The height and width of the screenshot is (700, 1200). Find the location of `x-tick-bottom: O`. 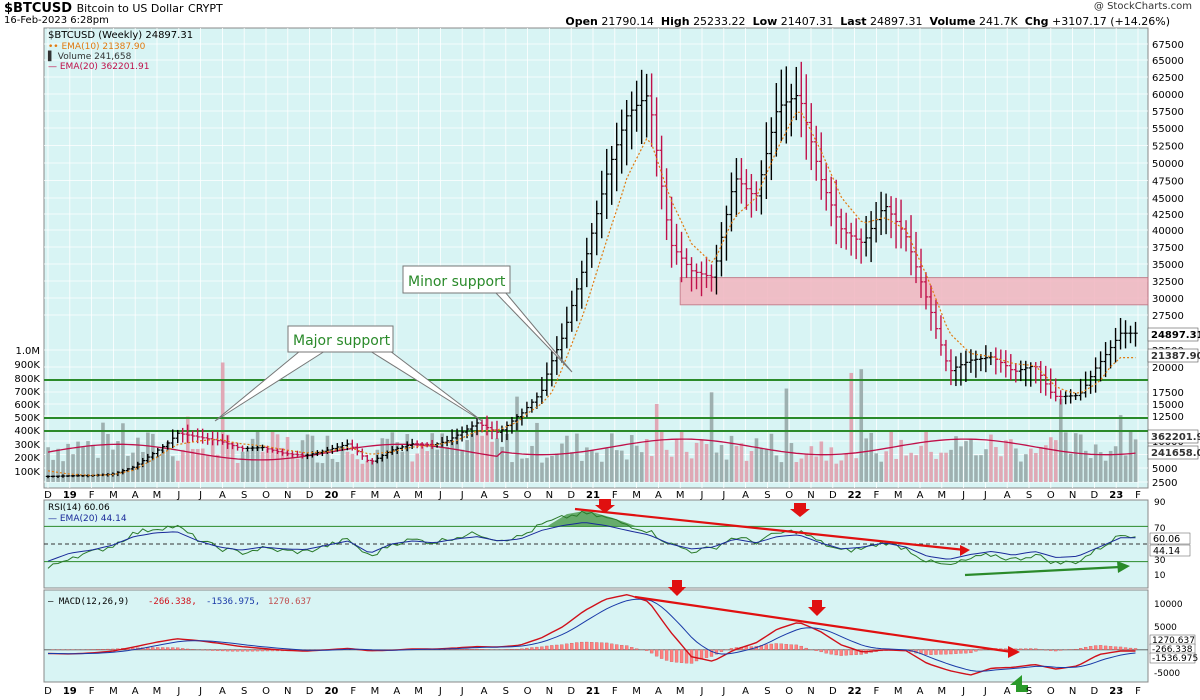

x-tick-bottom: O is located at coordinates (789, 691).